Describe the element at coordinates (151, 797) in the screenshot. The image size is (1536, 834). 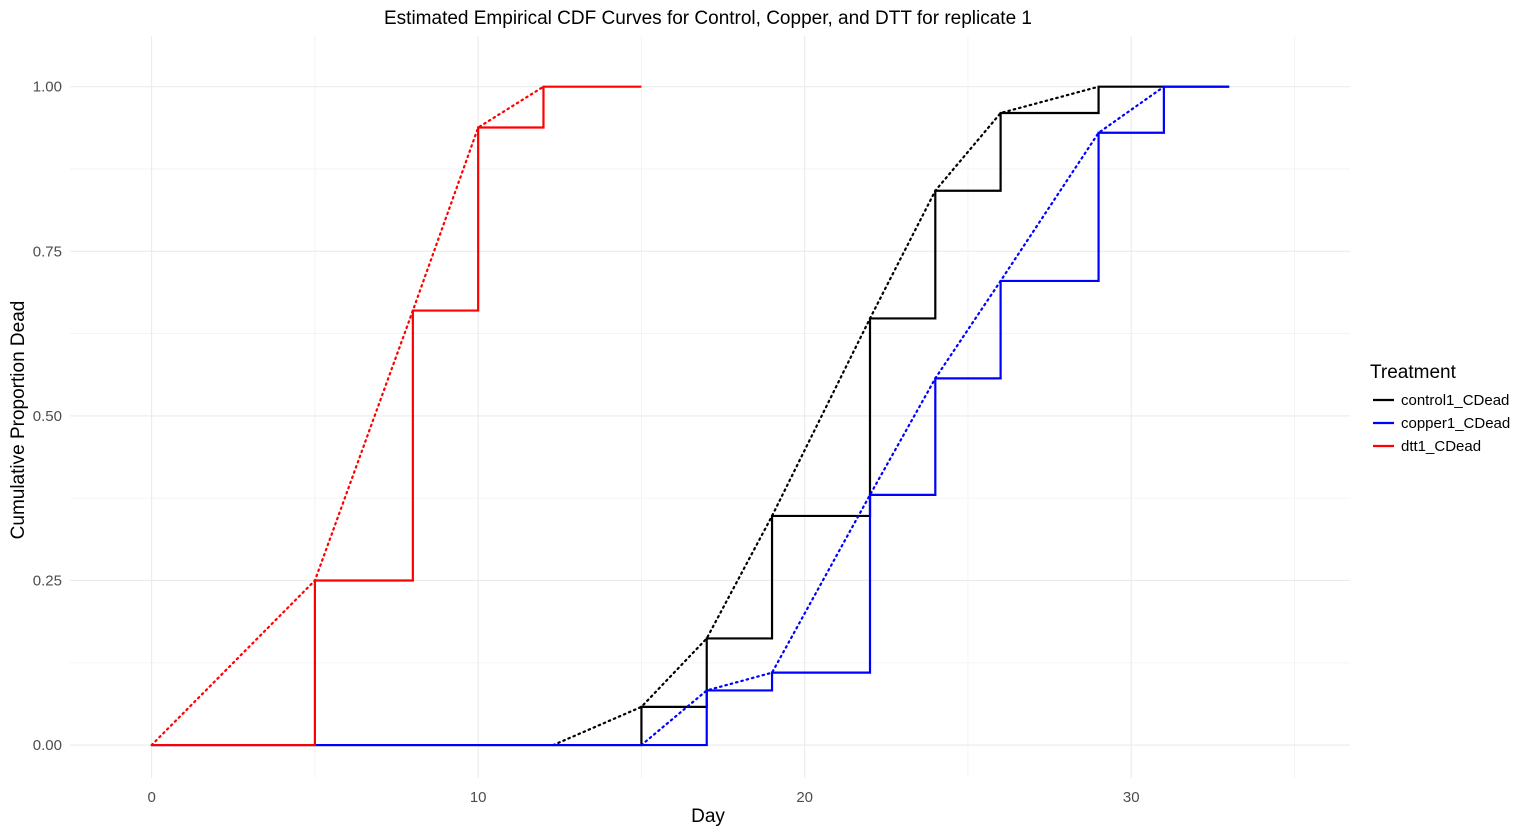
I see `x-tick-label: 0` at that location.